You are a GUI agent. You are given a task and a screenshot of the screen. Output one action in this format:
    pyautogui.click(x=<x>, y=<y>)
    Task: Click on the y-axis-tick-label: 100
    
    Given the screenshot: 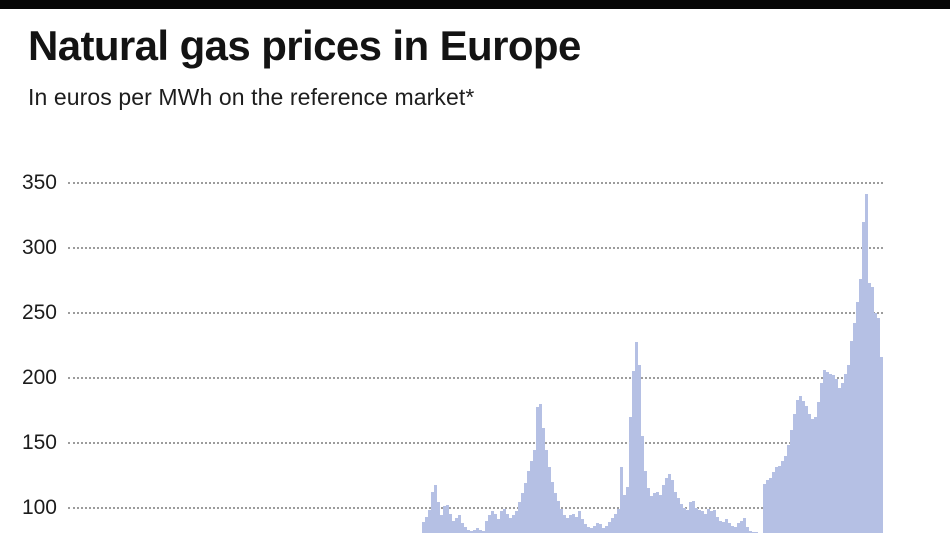 What is the action you would take?
    pyautogui.click(x=39, y=507)
    